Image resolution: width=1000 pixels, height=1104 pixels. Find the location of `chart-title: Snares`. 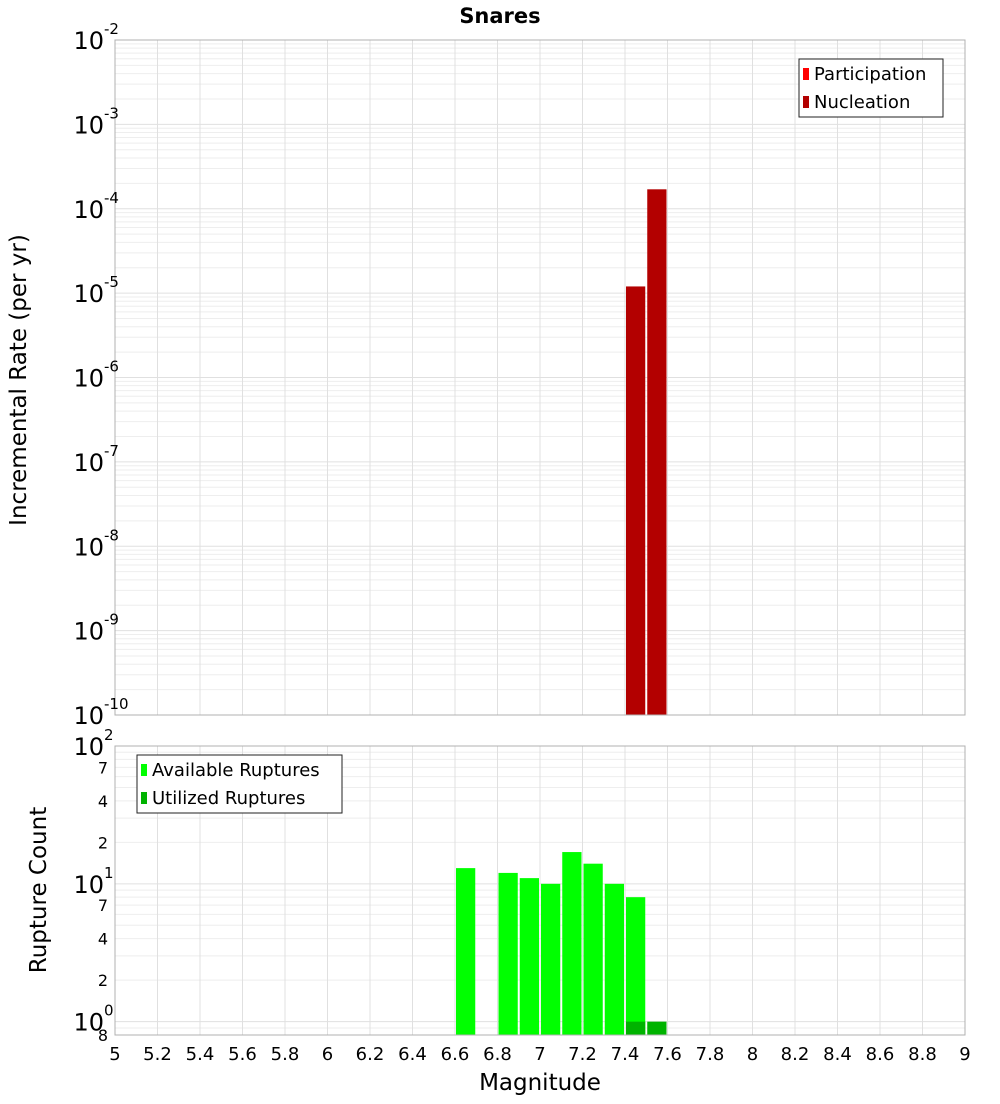

chart-title: Snares is located at coordinates (499, 16).